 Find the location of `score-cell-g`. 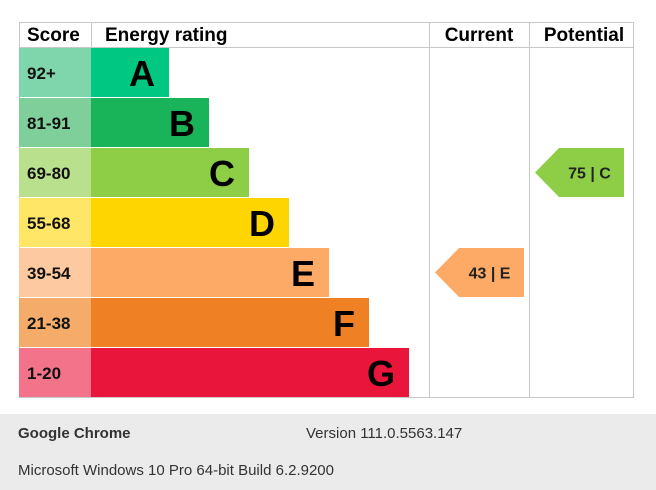

score-cell-g is located at coordinates (55, 372).